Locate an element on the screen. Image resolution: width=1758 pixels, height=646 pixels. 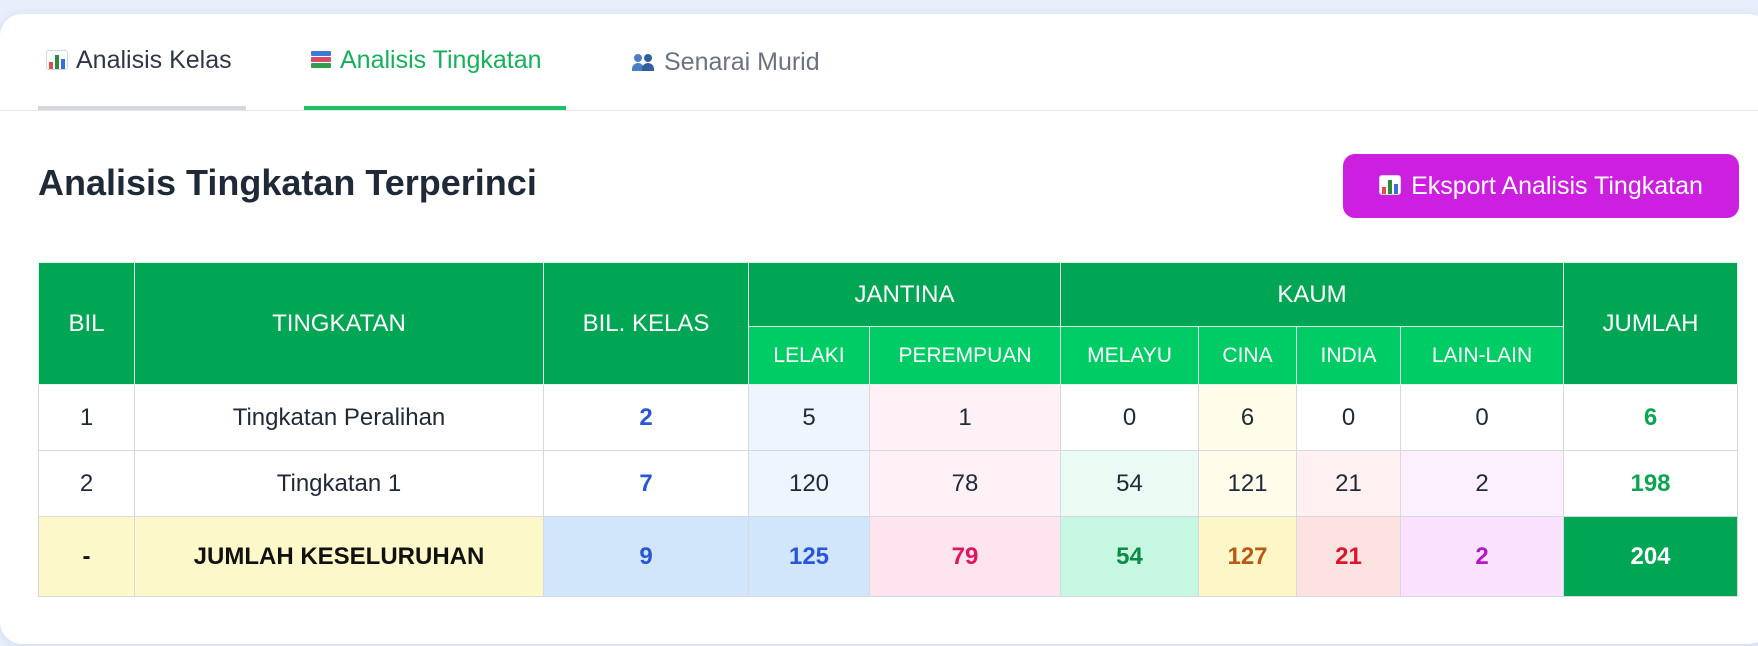
cell-tingkatan: Tingkatan Peralihan is located at coordinates (339, 417).